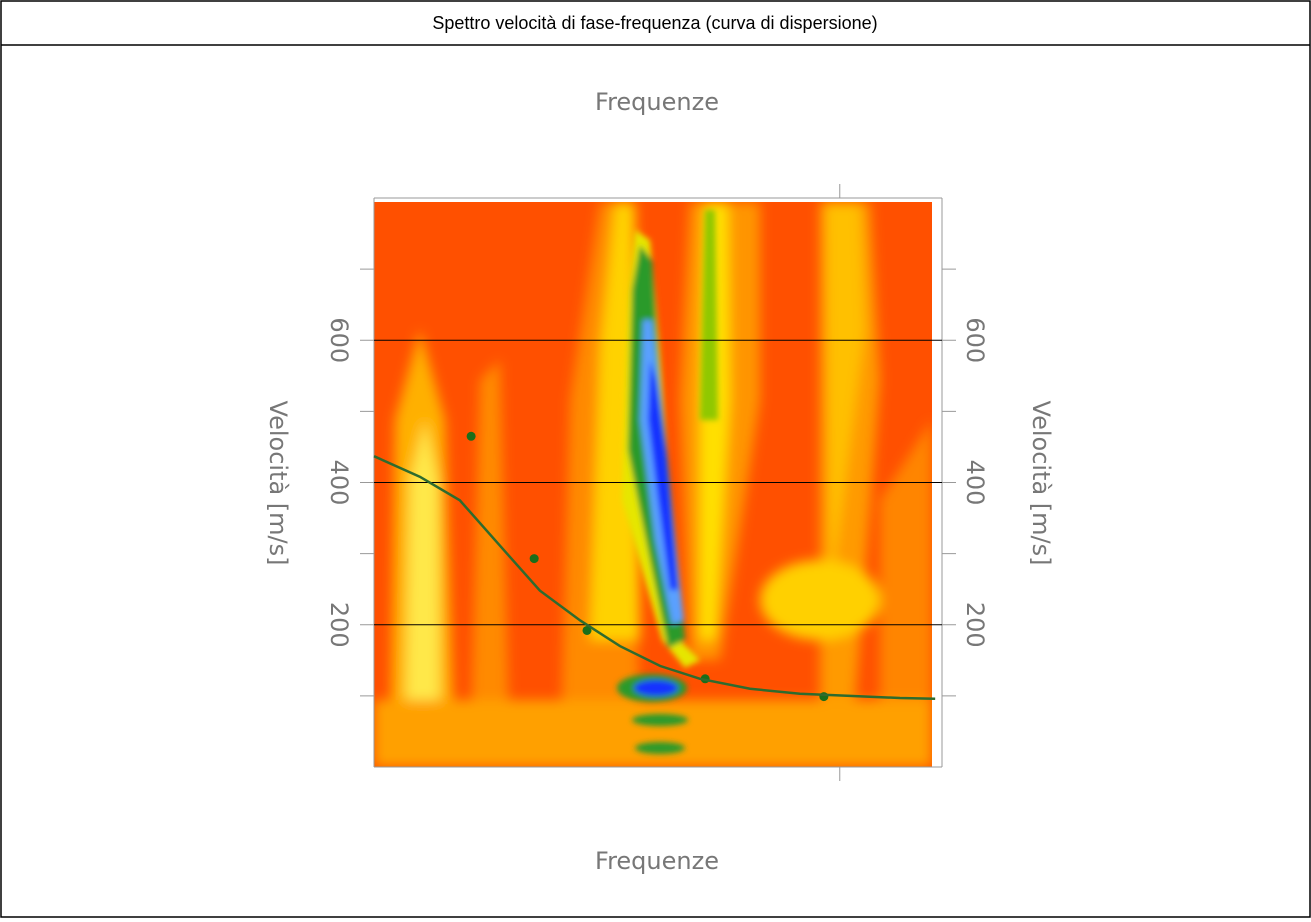 This screenshot has height=922, width=1311. Describe the element at coordinates (1041, 483) in the screenshot. I see `y2-axis-label: Velocità [m/s]` at that location.